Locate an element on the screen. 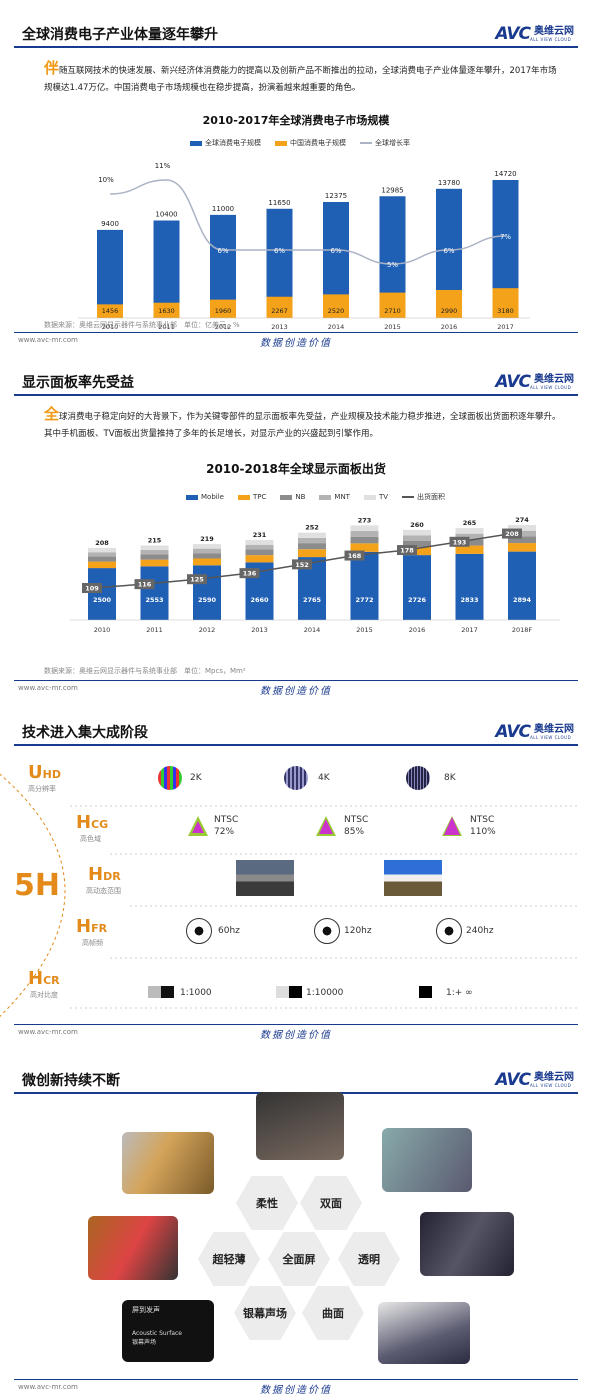 The height and width of the screenshot is (1397, 592). hcr-item: 1:+ ∞ is located at coordinates (459, 993).